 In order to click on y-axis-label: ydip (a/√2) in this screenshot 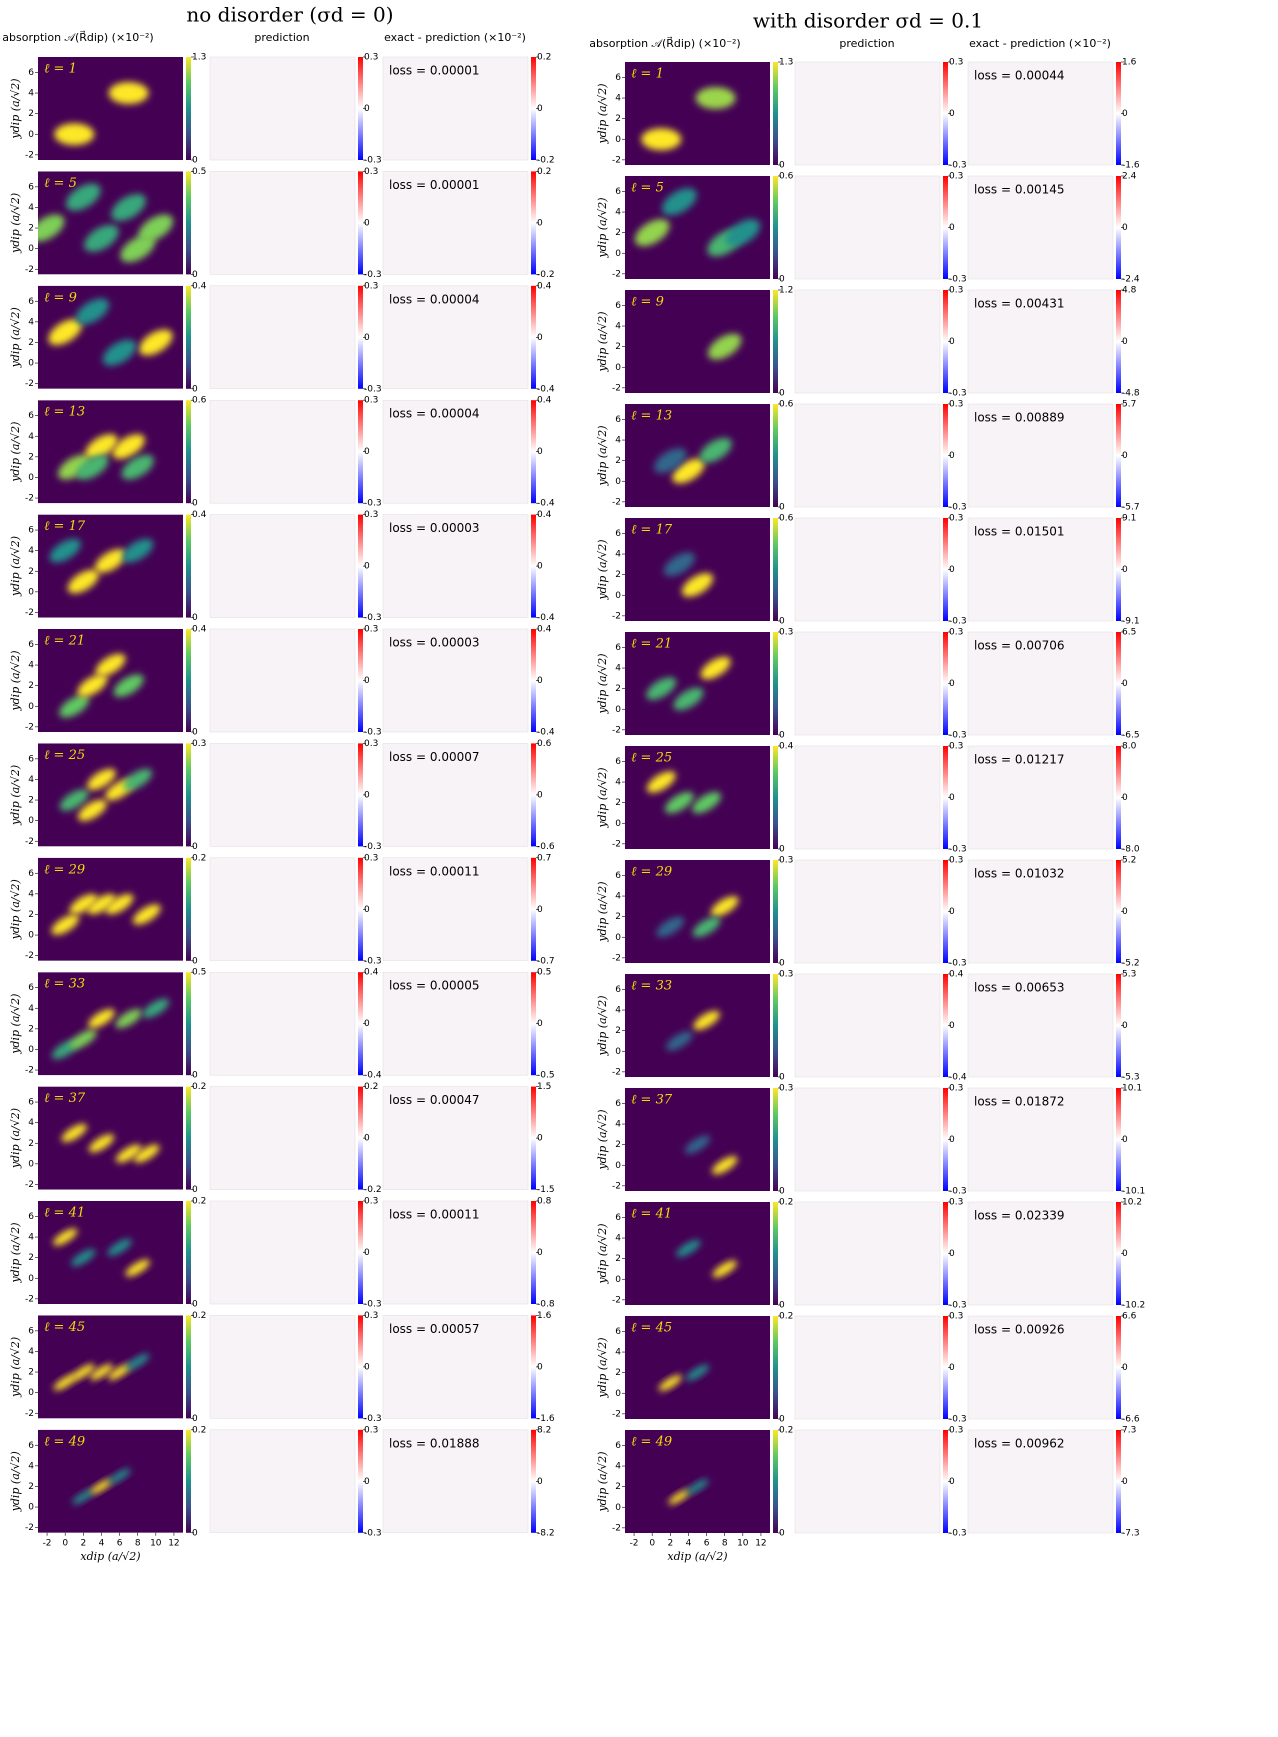, I will do `click(602, 1139)`.